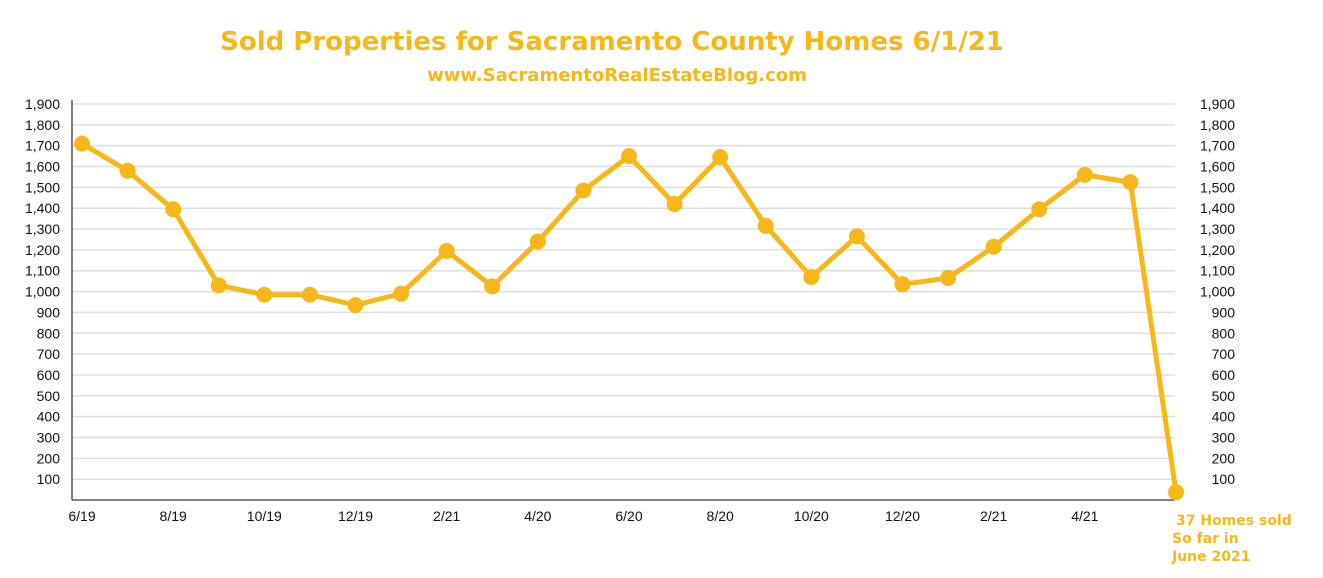 This screenshot has height=578, width=1323. I want to click on y-tick-label-right: 1,500, so click(1217, 187).